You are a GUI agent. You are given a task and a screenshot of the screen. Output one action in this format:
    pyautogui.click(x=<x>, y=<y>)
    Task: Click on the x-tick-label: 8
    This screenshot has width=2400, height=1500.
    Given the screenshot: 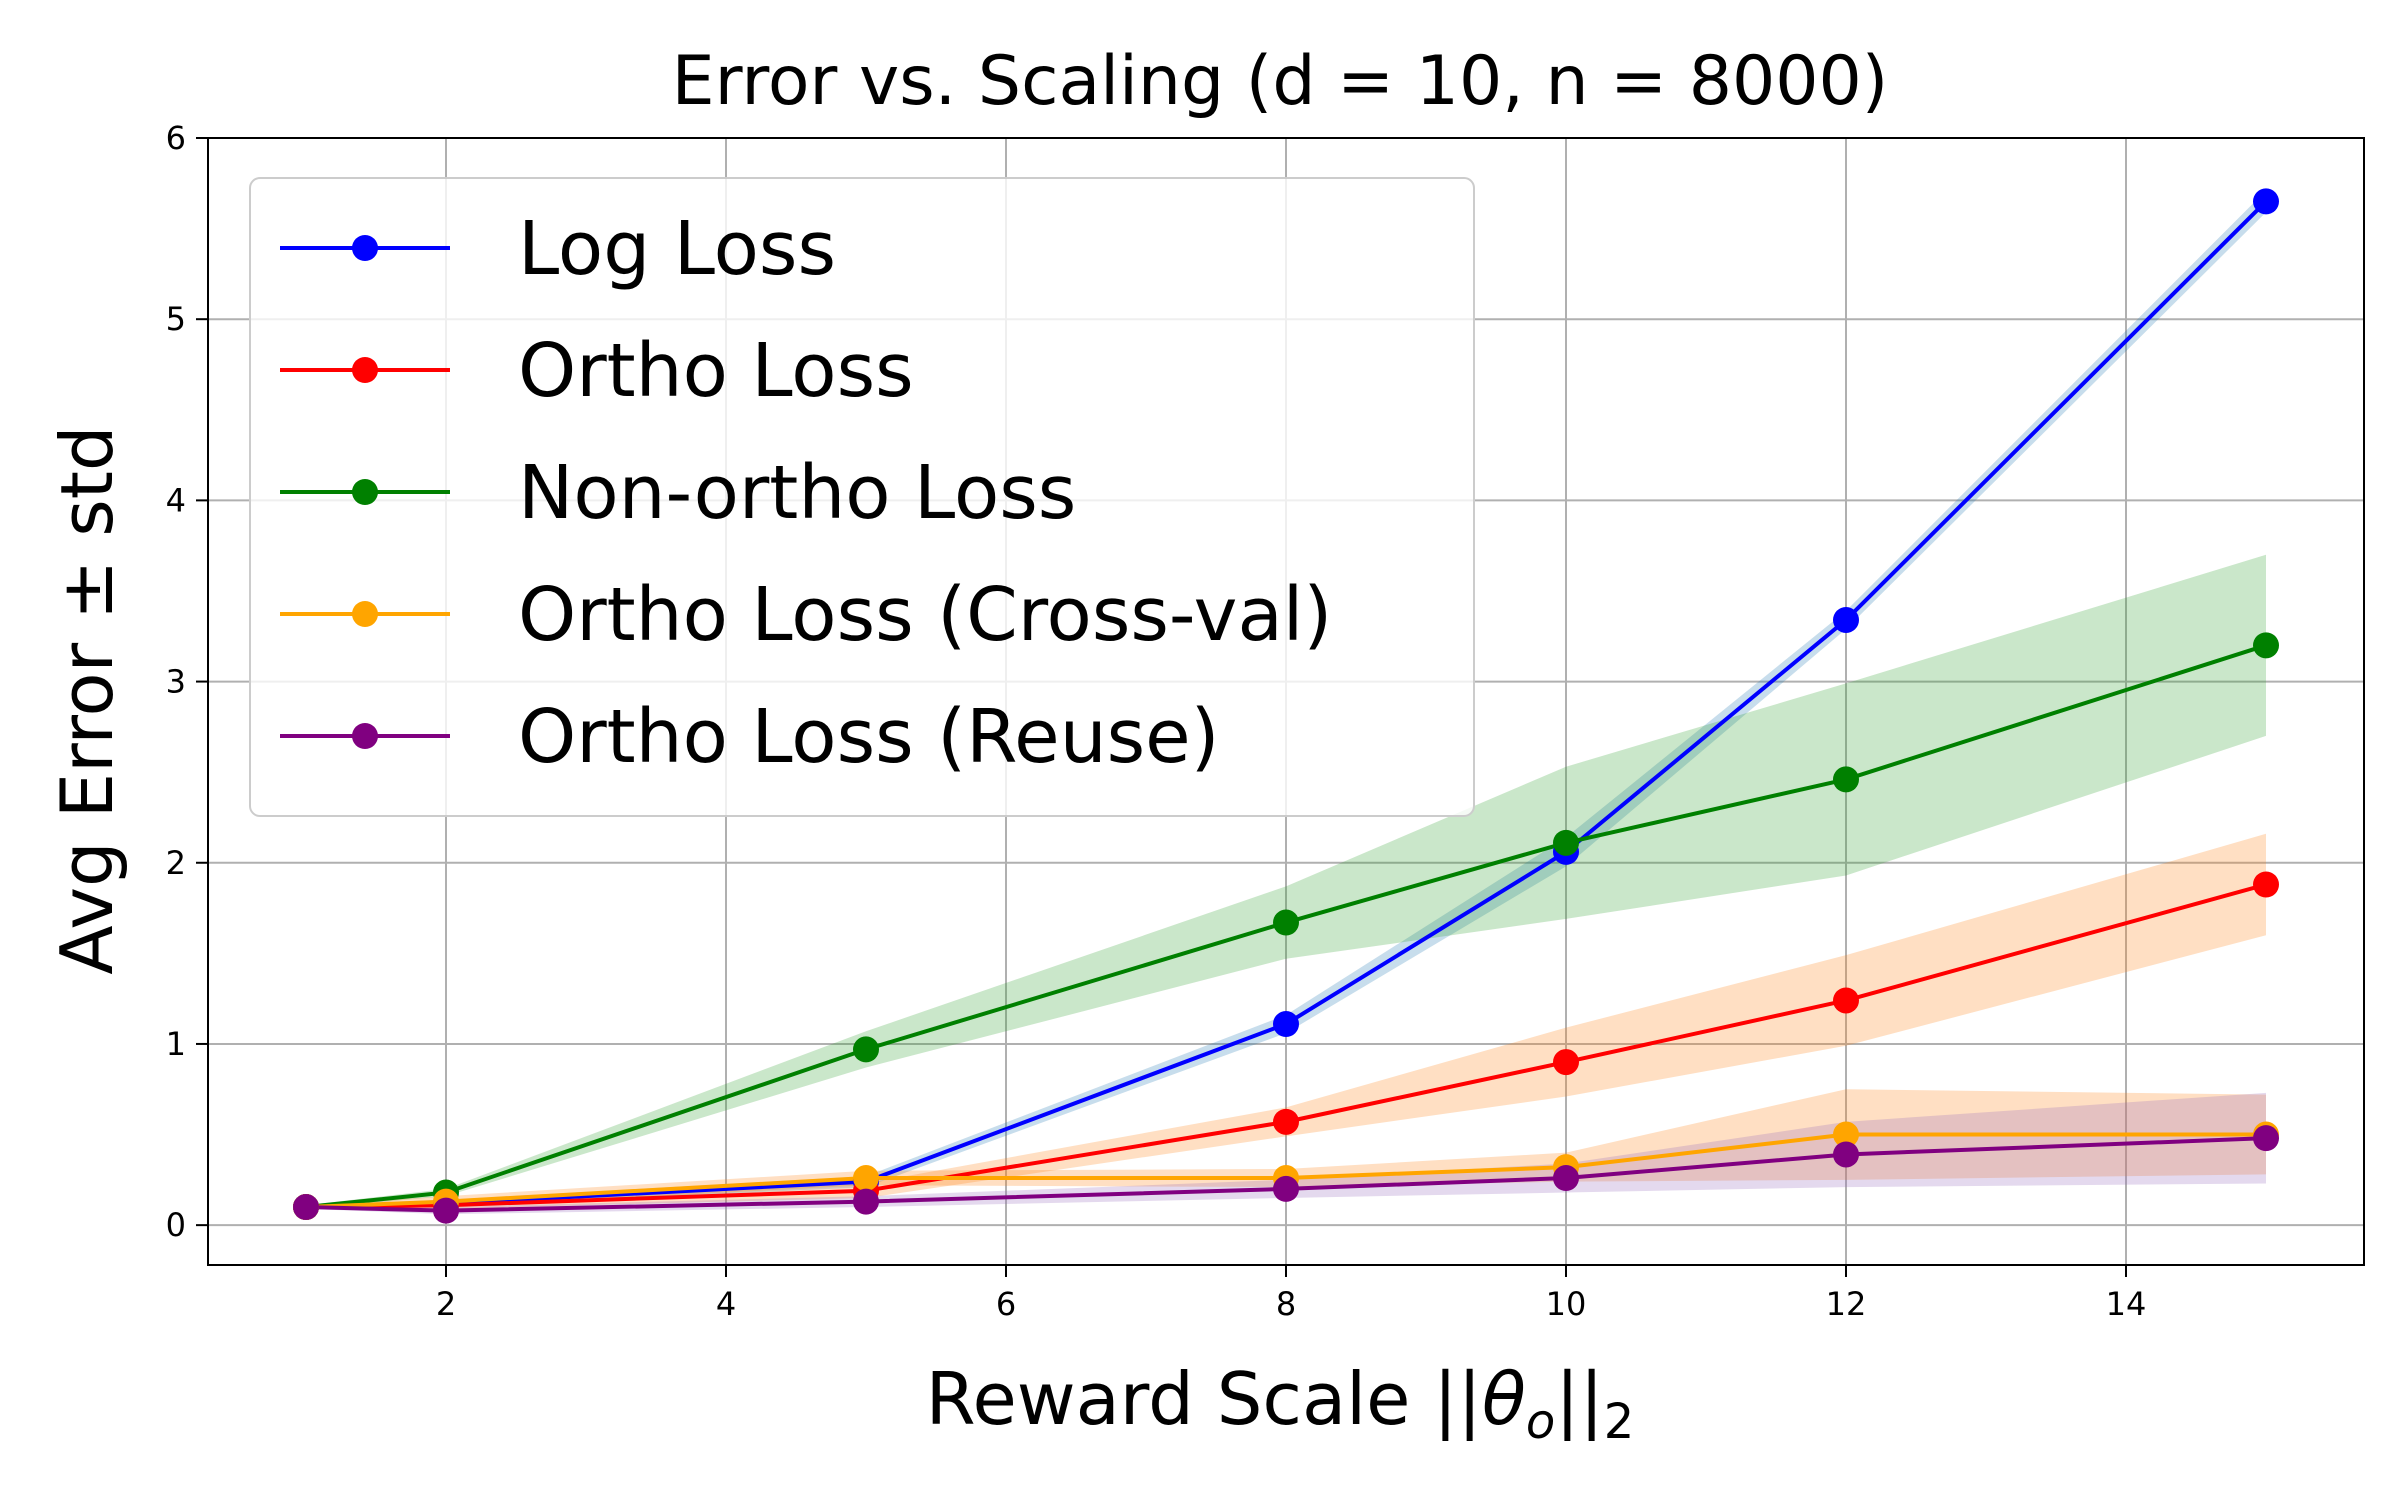 What is the action you would take?
    pyautogui.click(x=1286, y=1304)
    